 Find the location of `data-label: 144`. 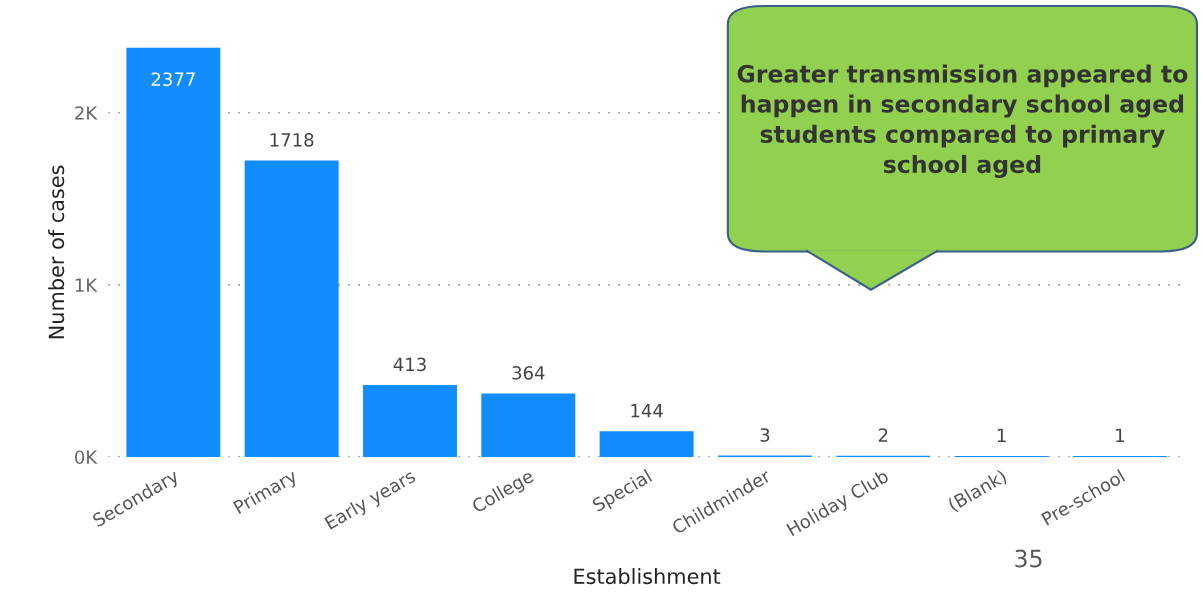

data-label: 144 is located at coordinates (647, 411).